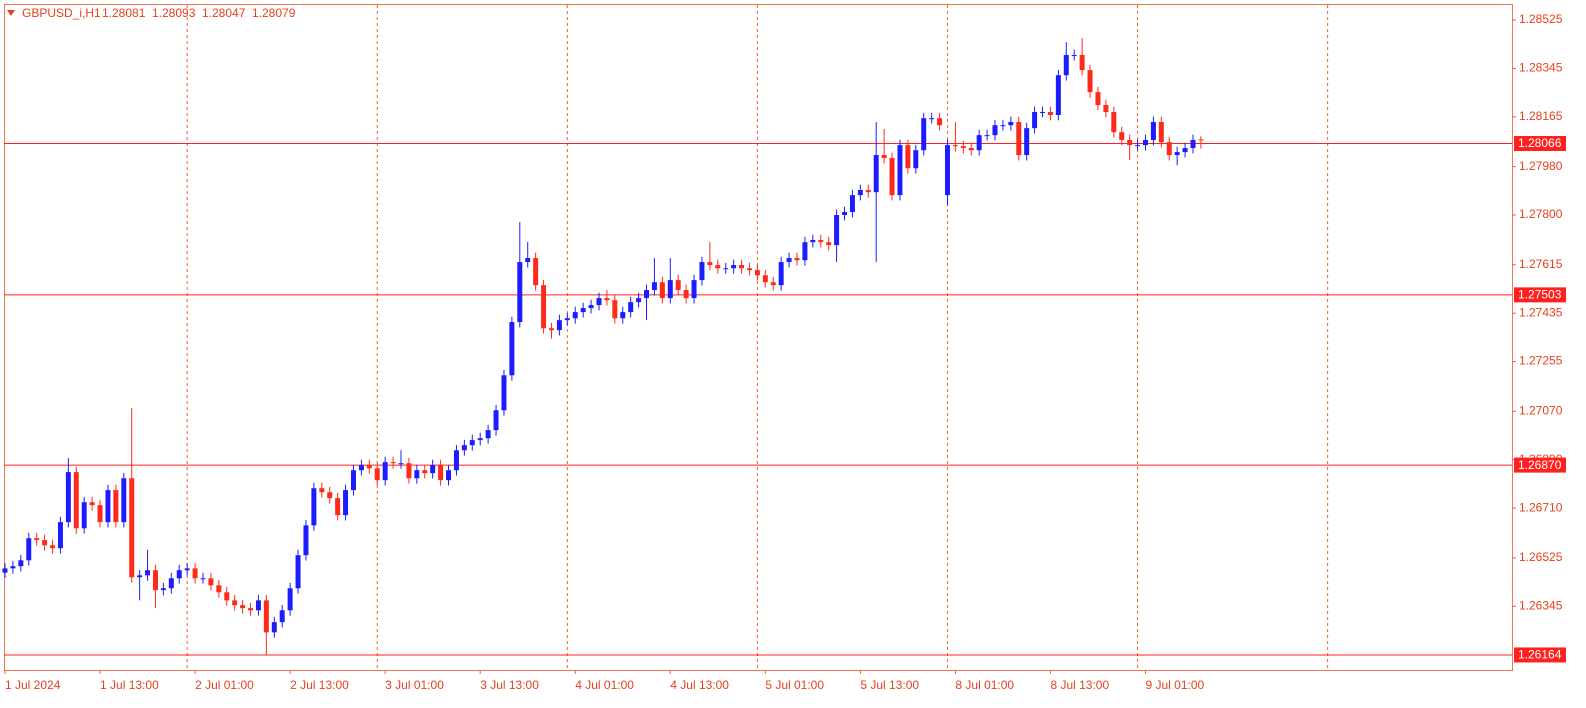  Describe the element at coordinates (414, 685) in the screenshot. I see `x-tick-label: 3 Jul 01:00` at that location.